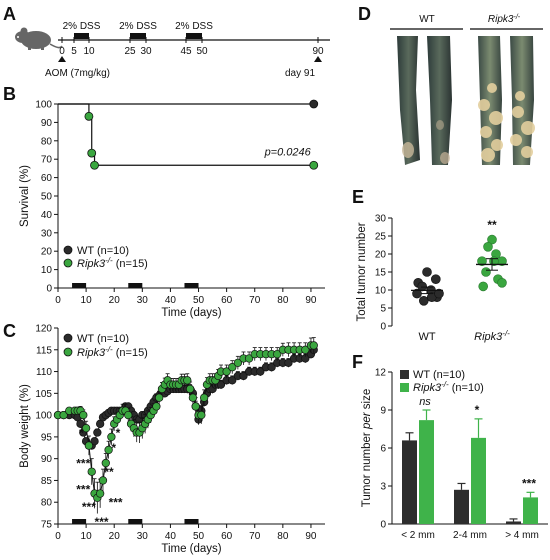 Image resolution: width=550 pixels, height=560 pixels. What do you see at coordinates (43, 329) in the screenshot?
I see `y-tick-label: 120` at bounding box center [43, 329].